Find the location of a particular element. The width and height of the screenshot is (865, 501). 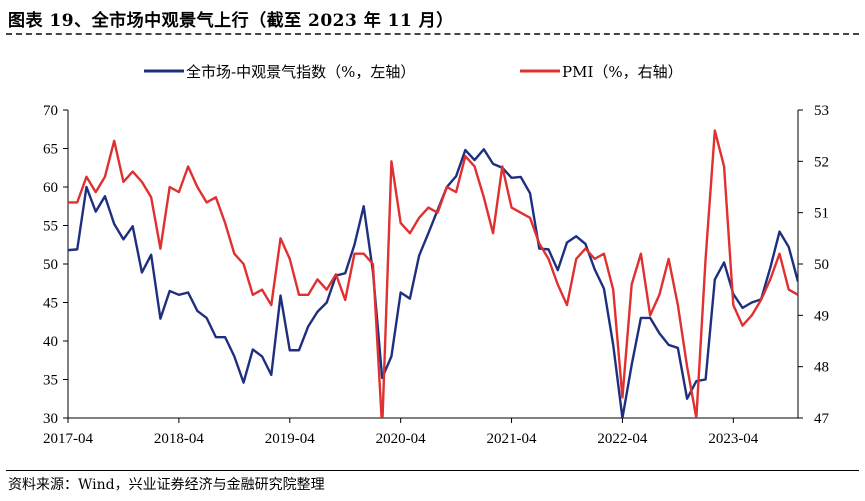

left-tick-label: 45 is located at coordinates (50, 304).